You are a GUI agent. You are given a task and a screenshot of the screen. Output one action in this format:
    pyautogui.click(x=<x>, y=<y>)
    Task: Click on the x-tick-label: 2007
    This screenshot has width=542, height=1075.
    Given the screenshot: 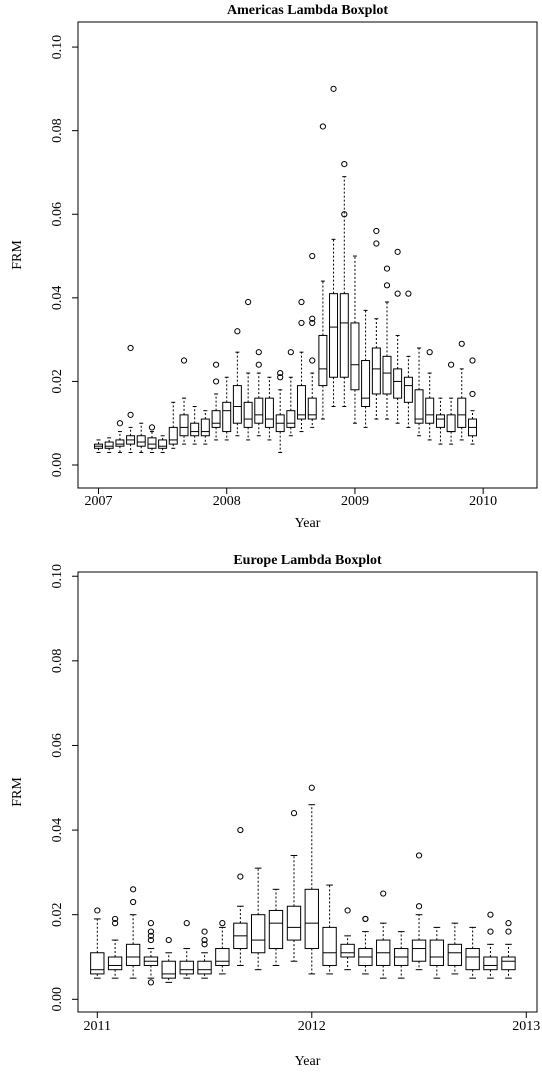 What is the action you would take?
    pyautogui.click(x=99, y=501)
    